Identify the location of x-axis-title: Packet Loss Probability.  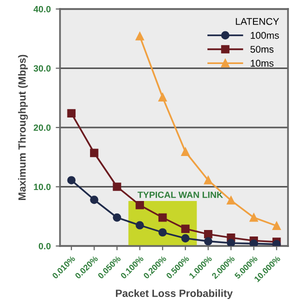
(174, 294).